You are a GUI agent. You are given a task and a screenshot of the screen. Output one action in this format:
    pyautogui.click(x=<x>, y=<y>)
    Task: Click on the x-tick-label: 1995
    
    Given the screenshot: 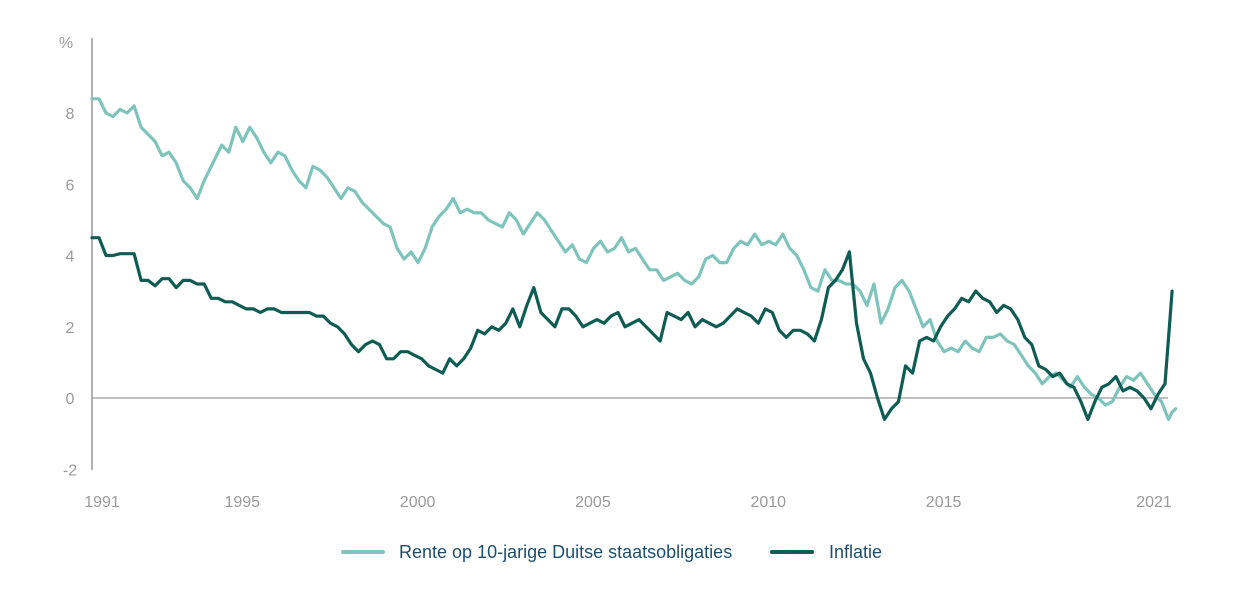 What is the action you would take?
    pyautogui.click(x=242, y=502)
    